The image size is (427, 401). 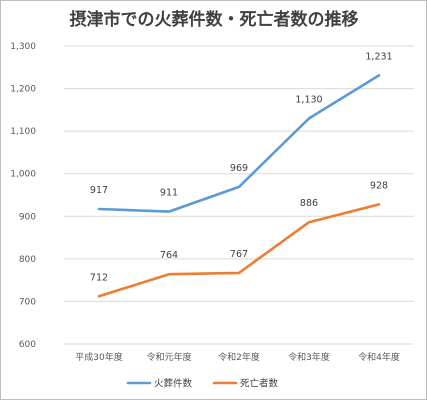 I want to click on data-label: 1,130, so click(x=308, y=99).